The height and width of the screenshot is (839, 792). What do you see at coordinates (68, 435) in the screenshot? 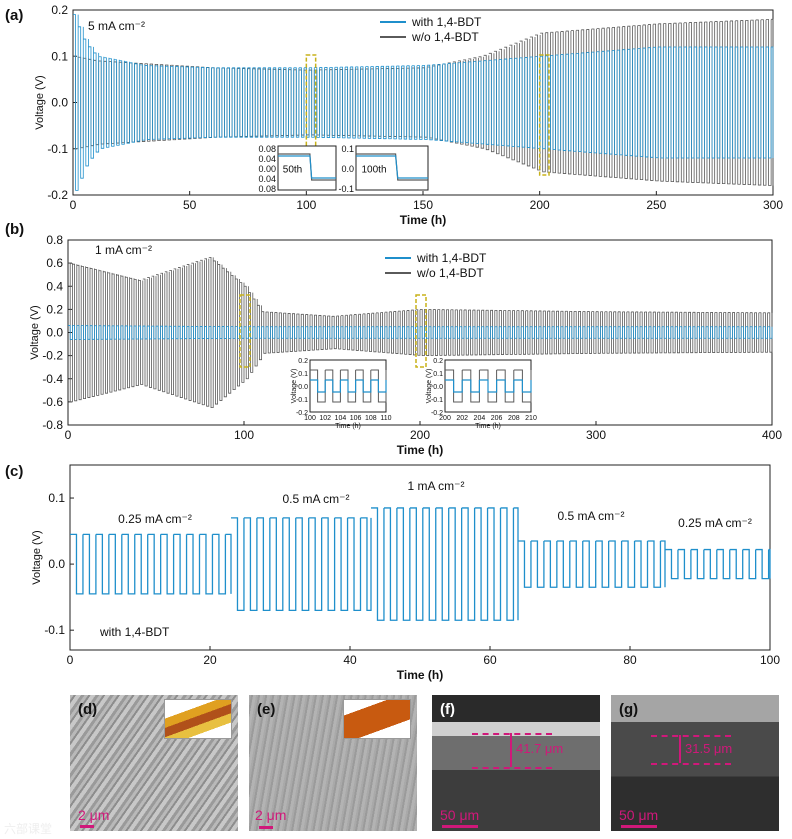
I see `b-x-tick-label: 0` at bounding box center [68, 435].